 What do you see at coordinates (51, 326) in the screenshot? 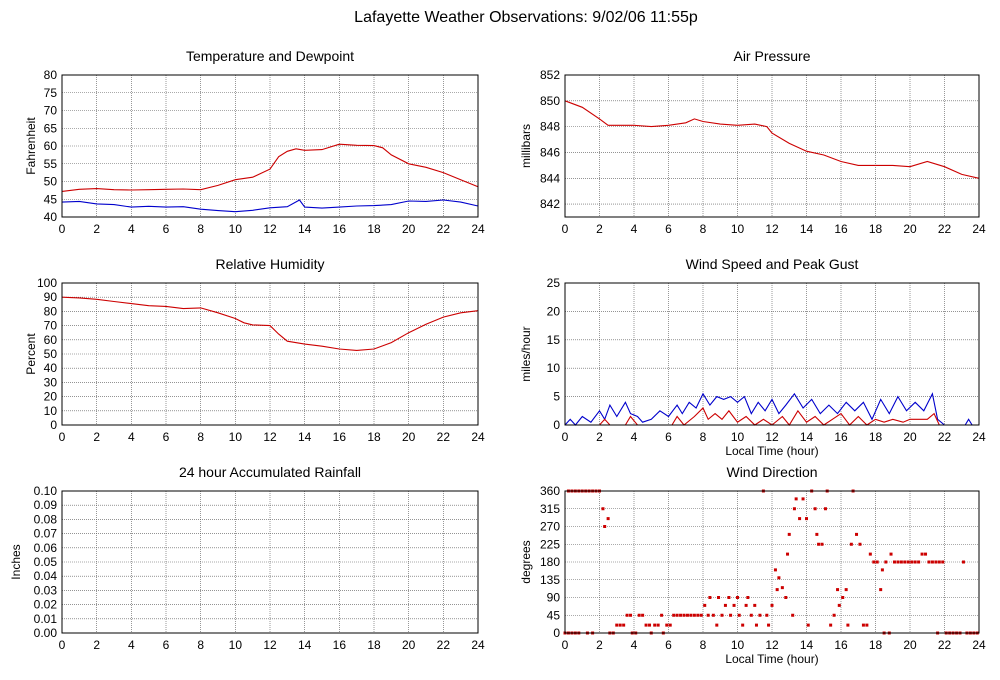
I see `y-tick-label: 70` at bounding box center [51, 326].